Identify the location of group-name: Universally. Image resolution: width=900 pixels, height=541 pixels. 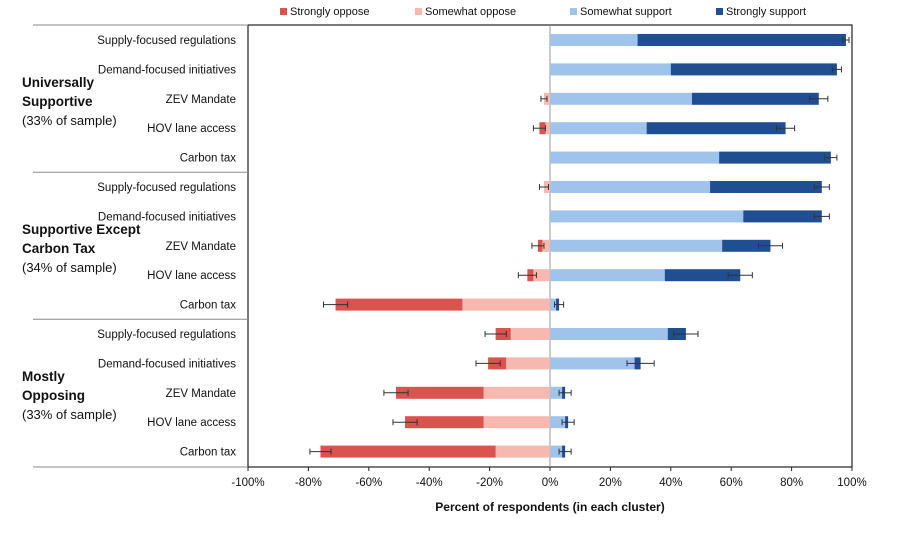
(58, 82).